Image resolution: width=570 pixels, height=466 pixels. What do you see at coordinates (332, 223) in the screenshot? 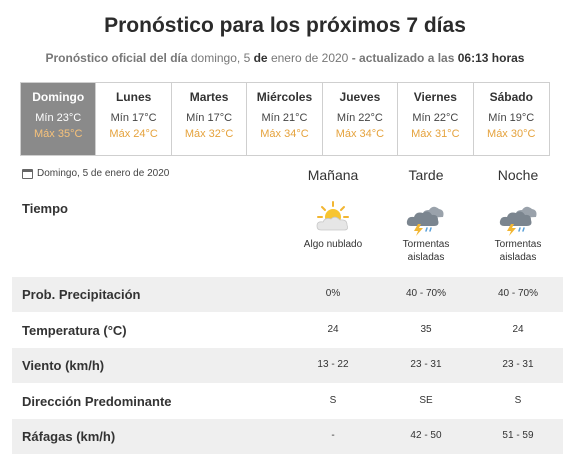
I see `cloud-shape` at bounding box center [332, 223].